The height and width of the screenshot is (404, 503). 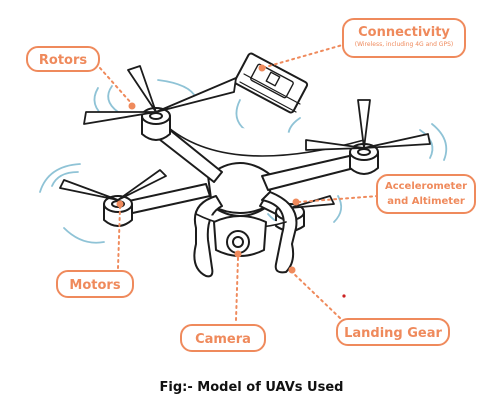 I want to click on landing-gear-label-text: Landing Gear, so click(x=393, y=333).